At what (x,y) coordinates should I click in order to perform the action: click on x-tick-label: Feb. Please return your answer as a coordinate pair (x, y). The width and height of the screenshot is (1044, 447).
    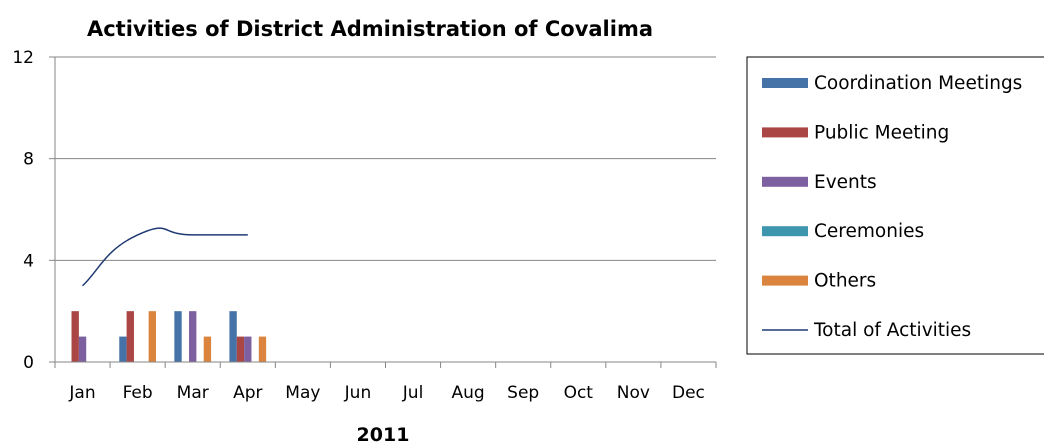
    Looking at the image, I should click on (138, 393).